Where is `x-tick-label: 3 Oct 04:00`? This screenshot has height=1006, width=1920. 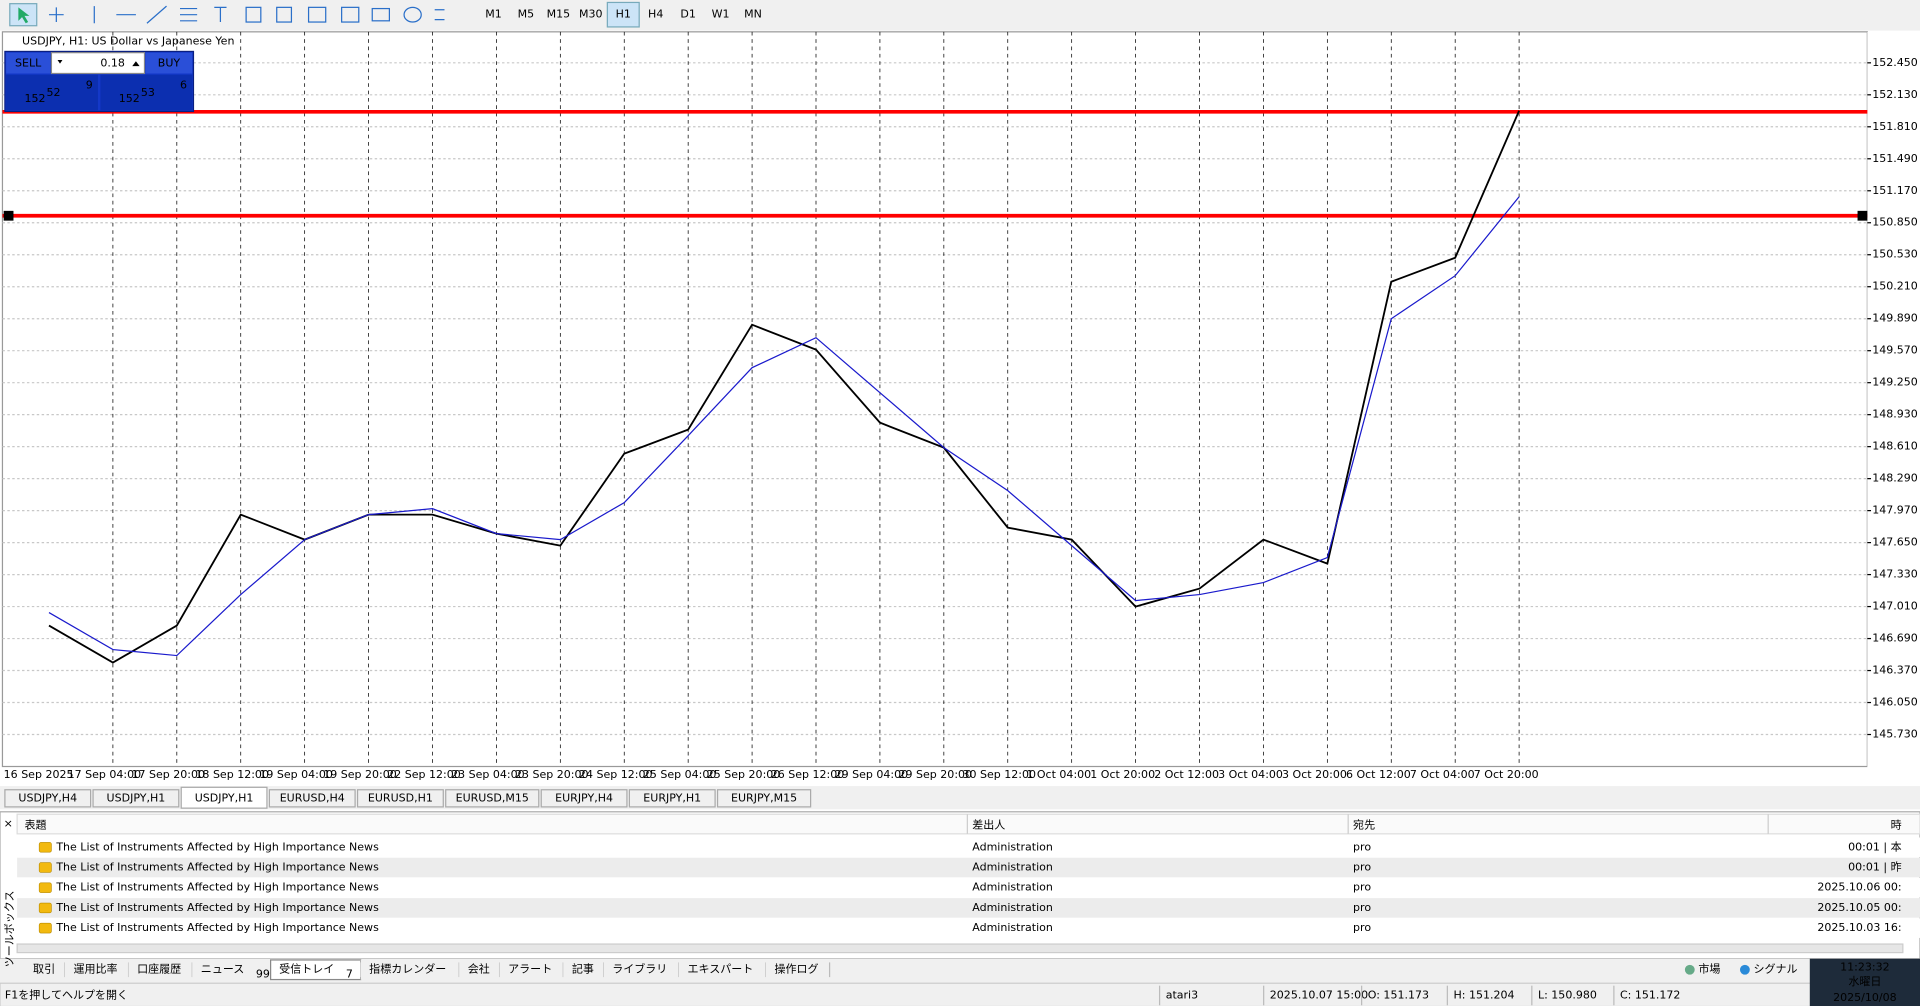 x-tick-label: 3 Oct 04:00 is located at coordinates (1250, 774).